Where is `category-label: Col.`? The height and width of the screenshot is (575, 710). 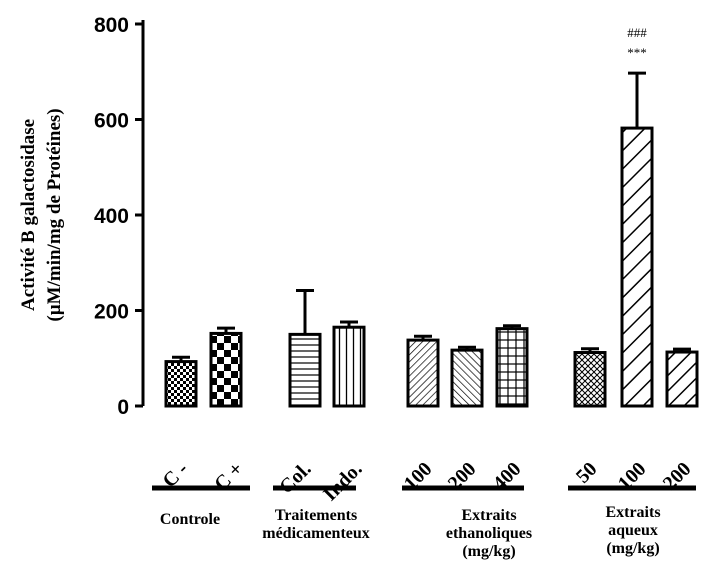
category-label: Col. is located at coordinates (295, 478).